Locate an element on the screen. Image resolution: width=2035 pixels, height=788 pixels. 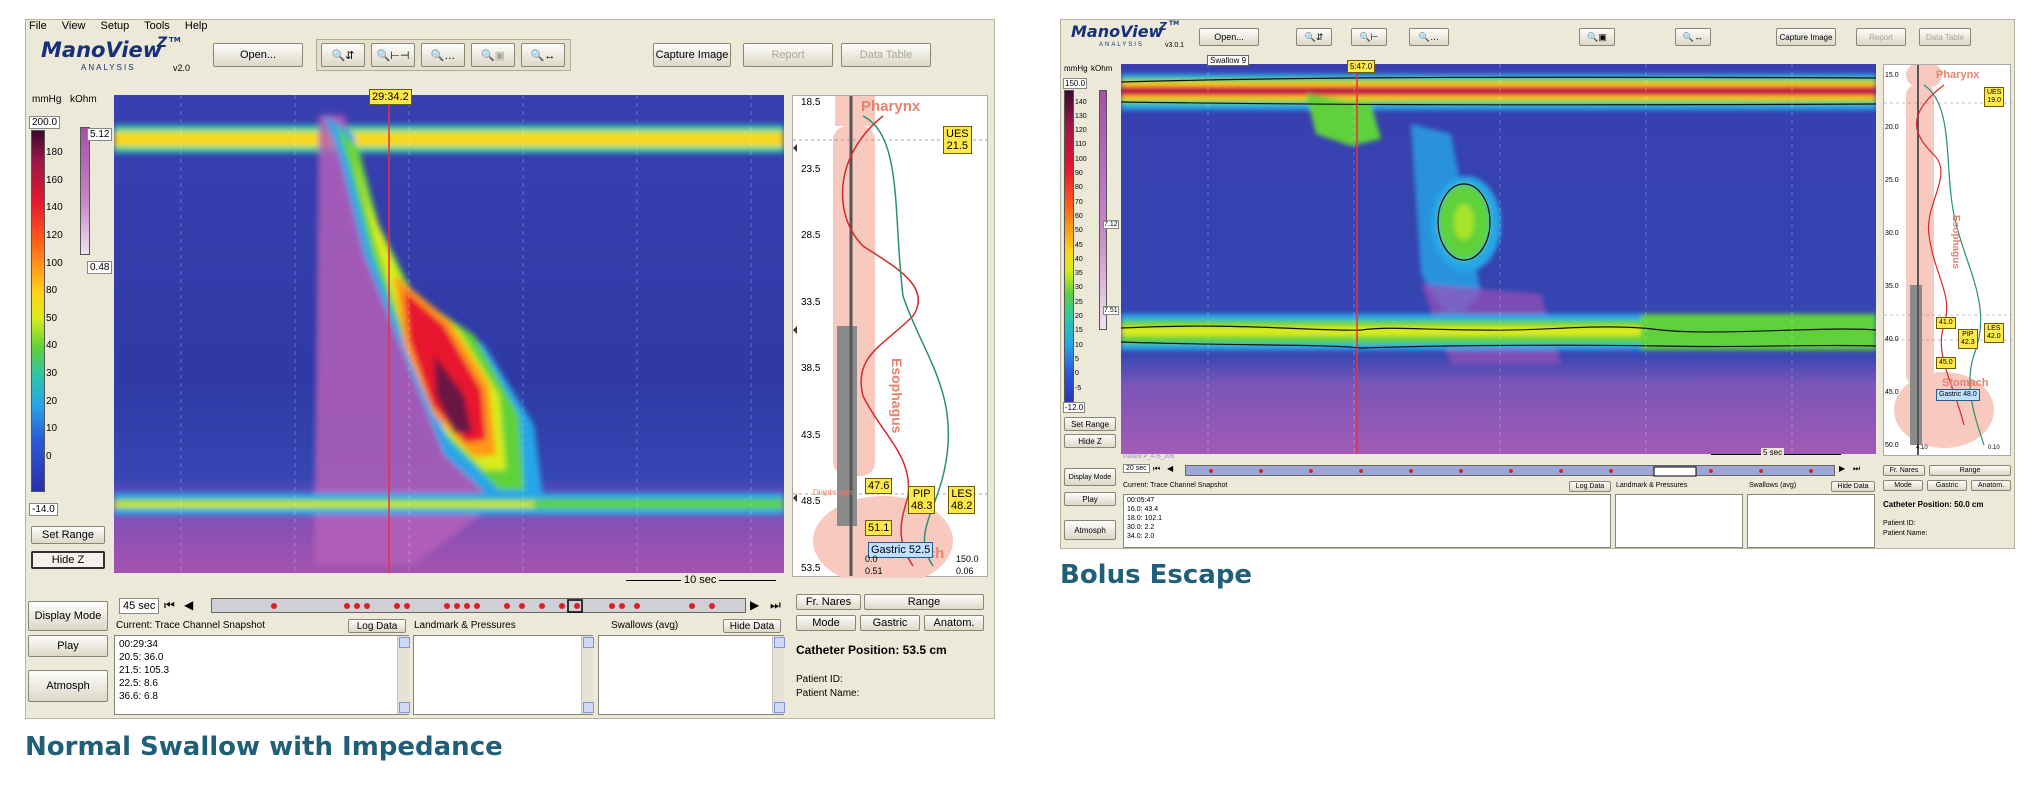
range-button: Range is located at coordinates (924, 602).